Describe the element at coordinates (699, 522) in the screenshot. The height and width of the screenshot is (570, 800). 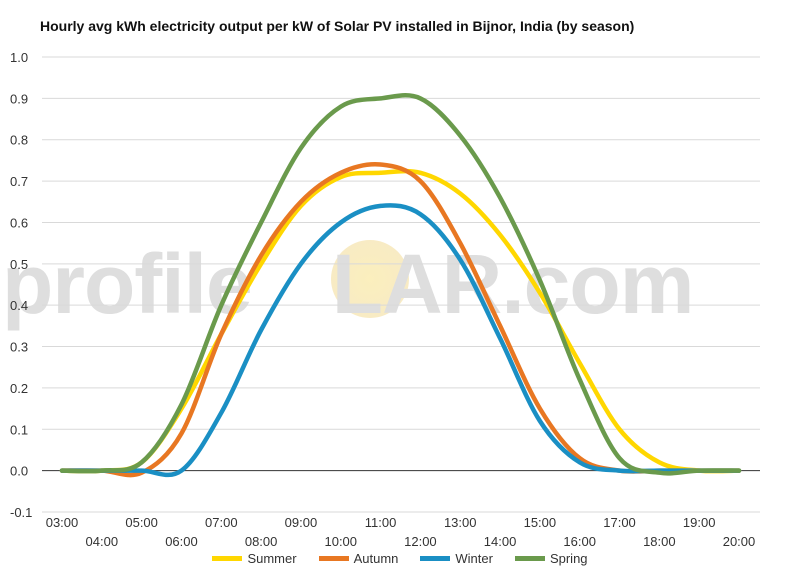
I see `x-tick-label: 19:00` at that location.